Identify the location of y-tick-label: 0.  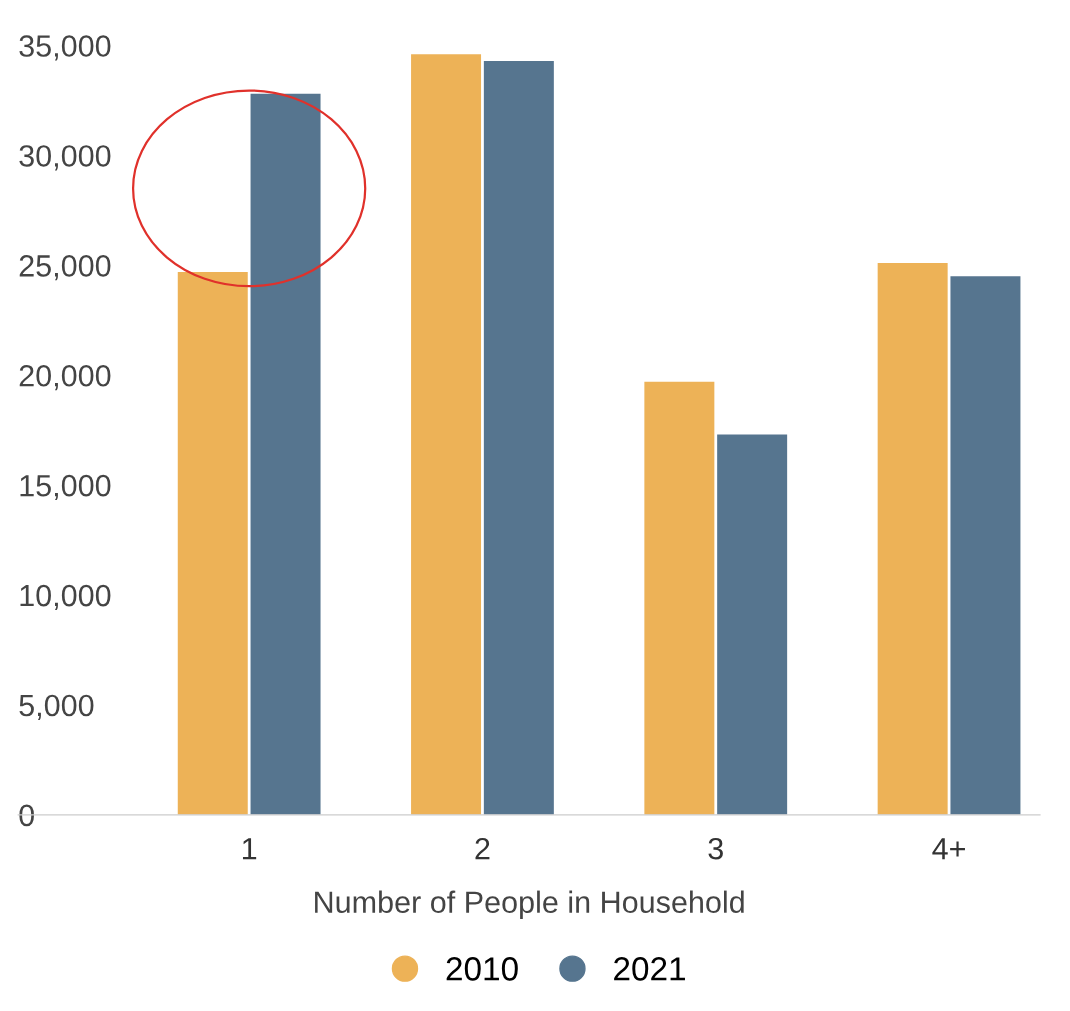
(26, 815).